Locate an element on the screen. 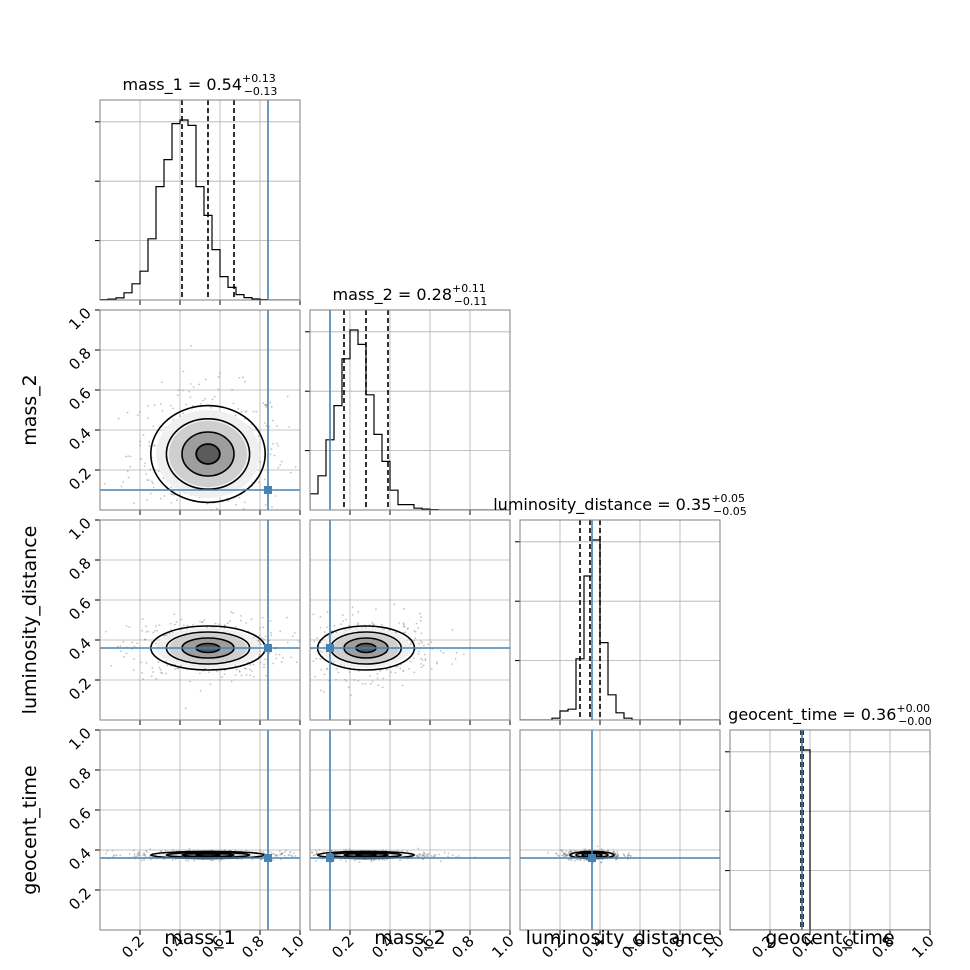  panel-luminosity_distance-mass_1: 0.2 0.4 0.6 0.8 1.0 luminosity_distance is located at coordinates (160, 619).